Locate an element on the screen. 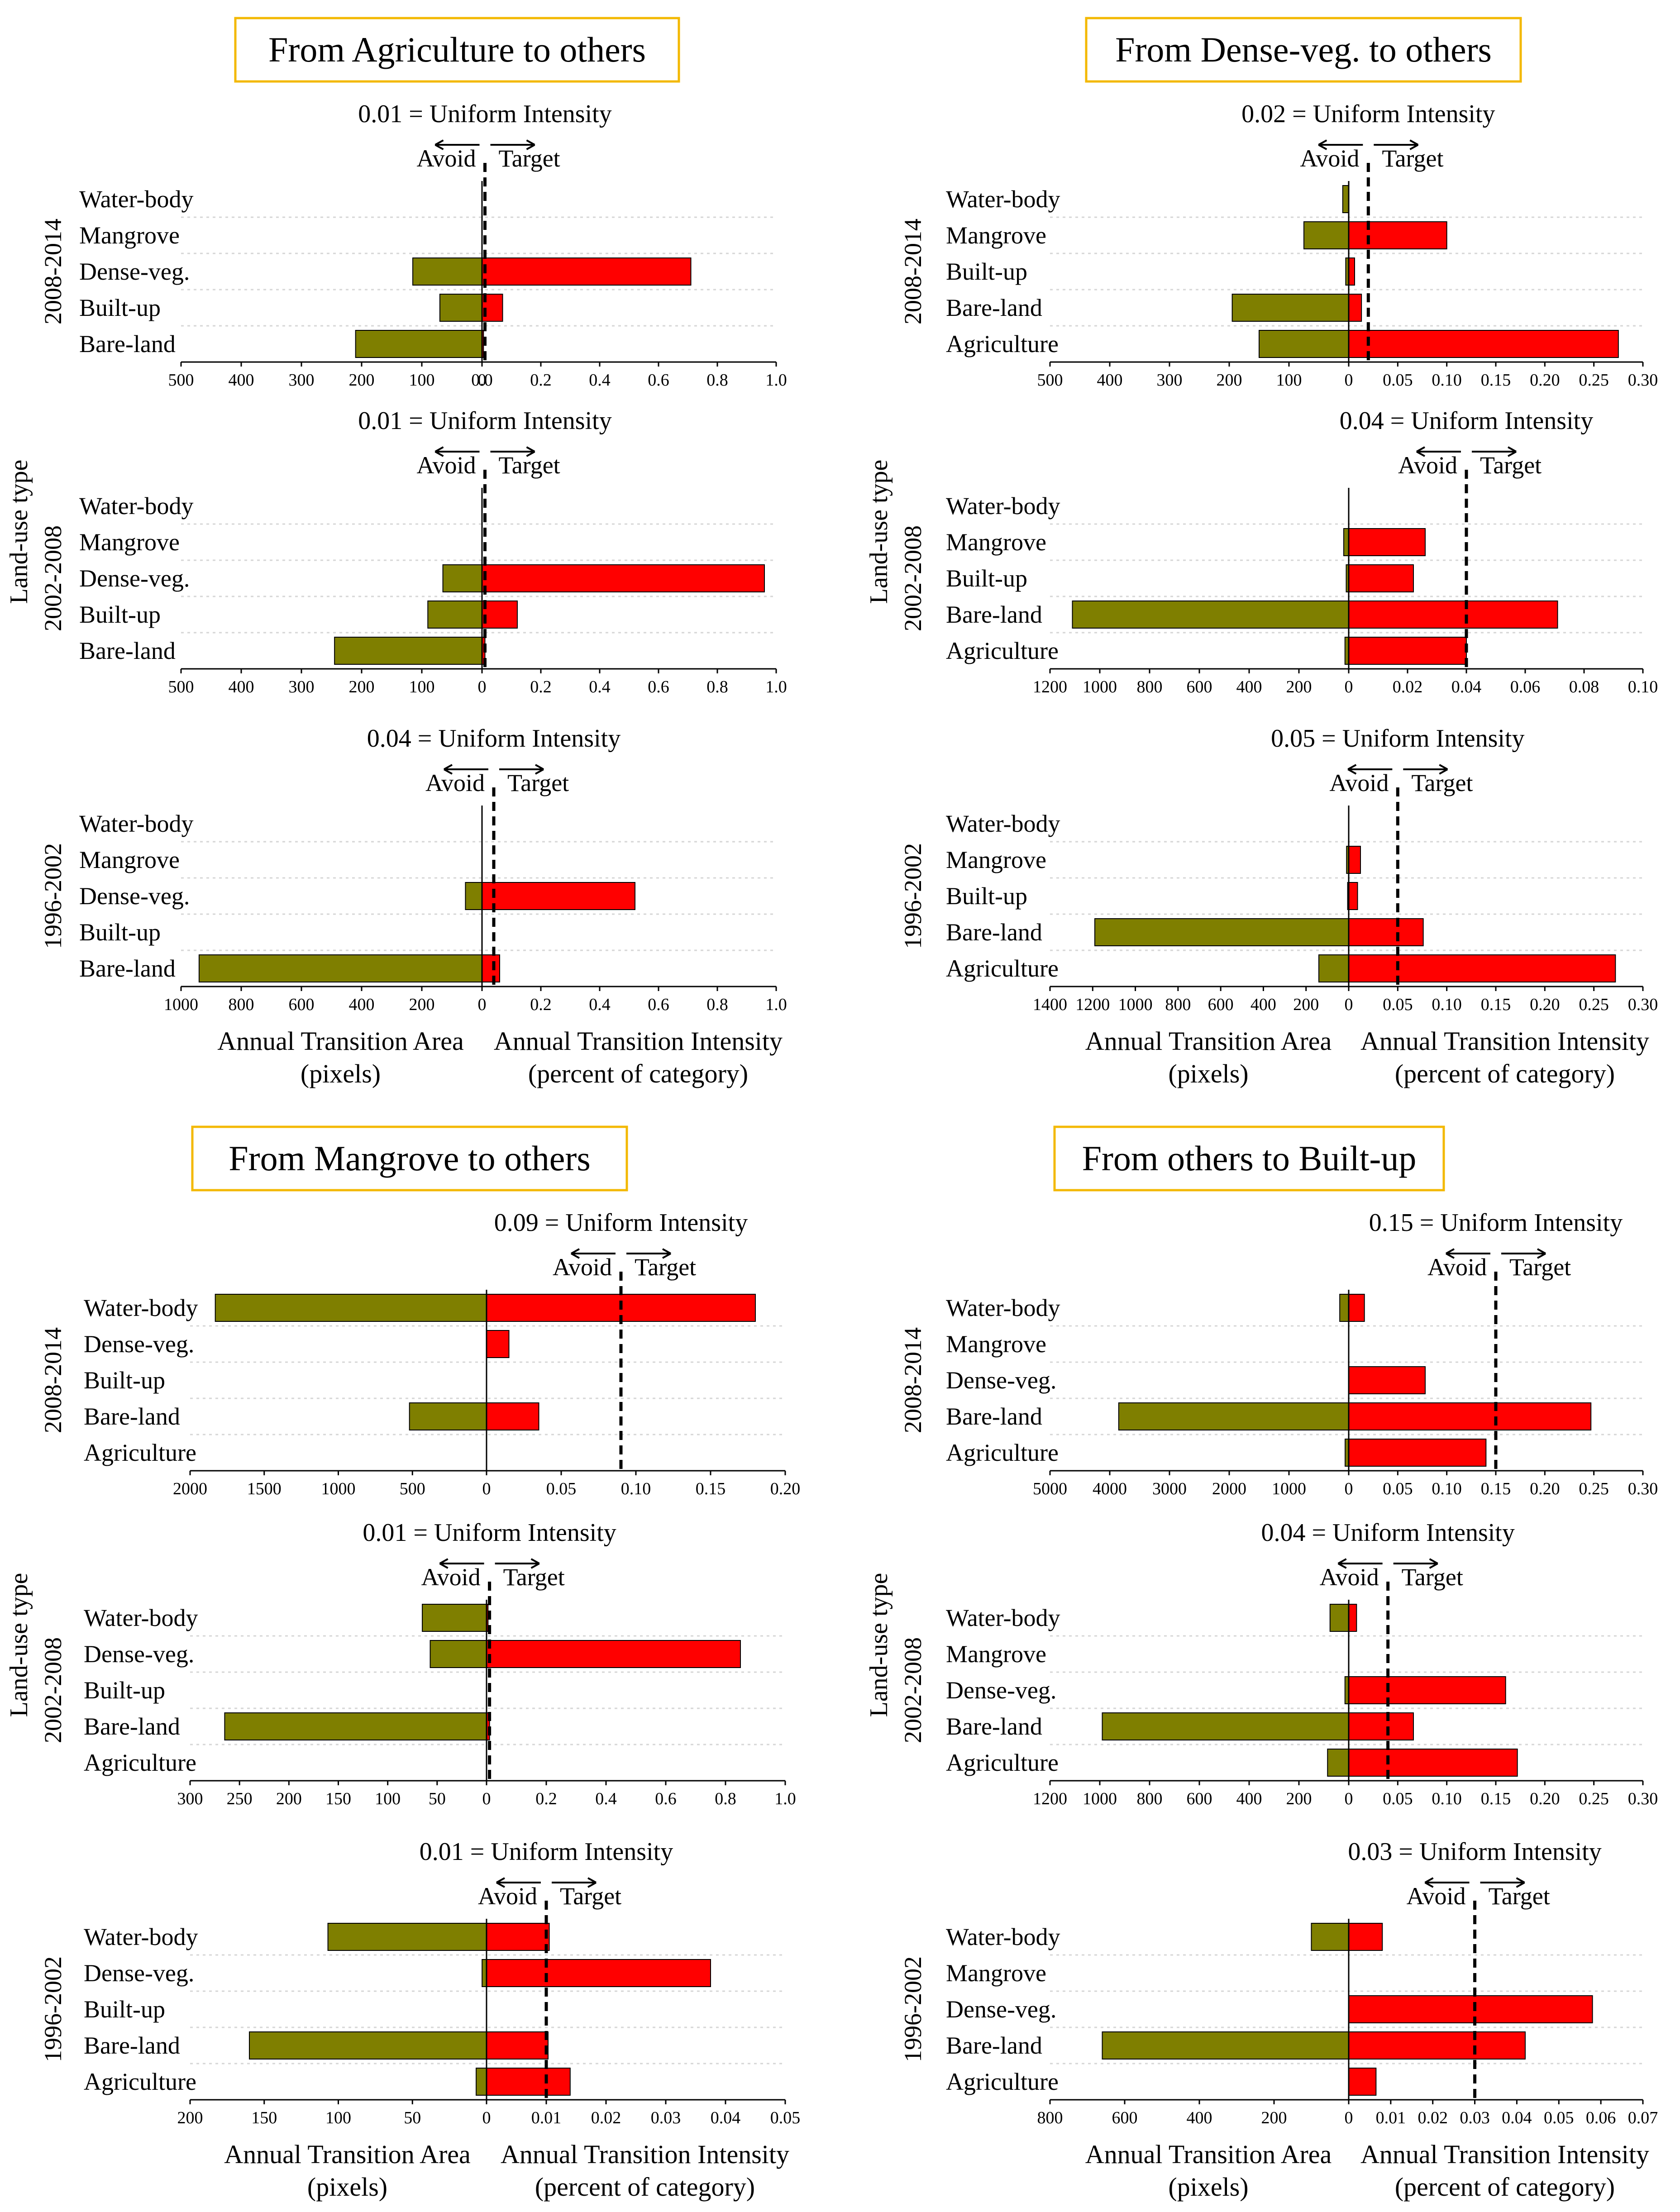 The height and width of the screenshot is (2212, 1680). area-tick-label: 1500 is located at coordinates (264, 1488).